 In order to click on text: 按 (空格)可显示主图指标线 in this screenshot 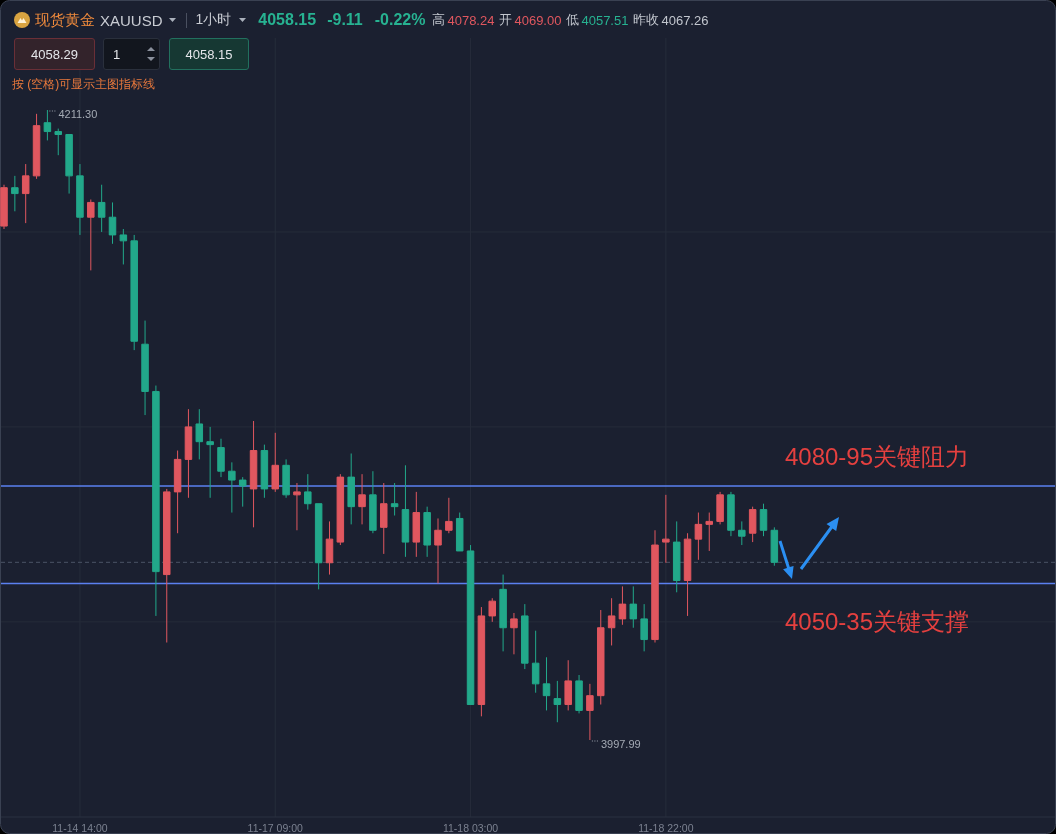, I will do `click(84, 84)`.